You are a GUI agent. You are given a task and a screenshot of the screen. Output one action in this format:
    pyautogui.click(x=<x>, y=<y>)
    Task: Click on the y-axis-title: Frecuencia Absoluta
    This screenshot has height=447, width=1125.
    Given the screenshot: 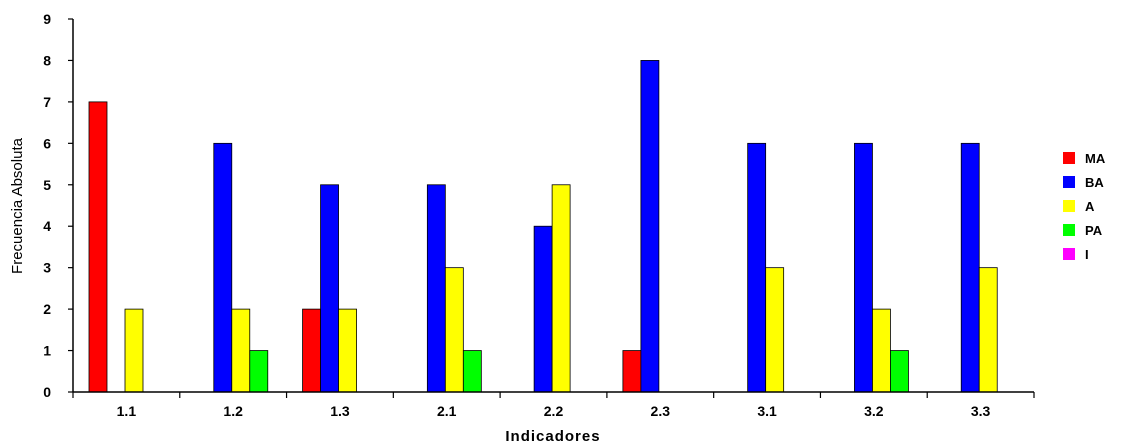 What is the action you would take?
    pyautogui.click(x=17, y=205)
    